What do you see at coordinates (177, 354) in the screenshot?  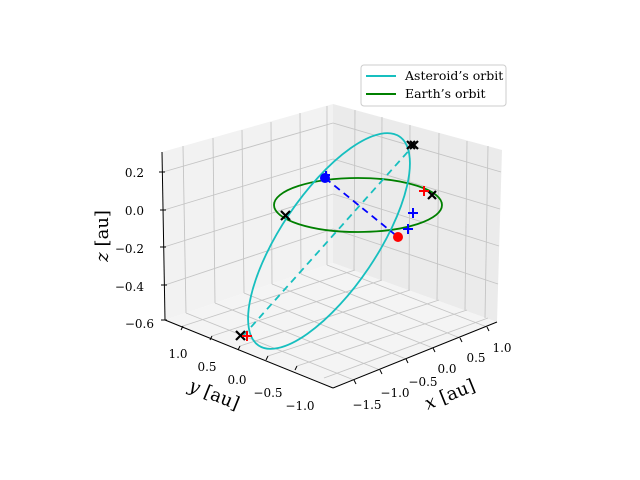 I see `y-tick: 1.0` at bounding box center [177, 354].